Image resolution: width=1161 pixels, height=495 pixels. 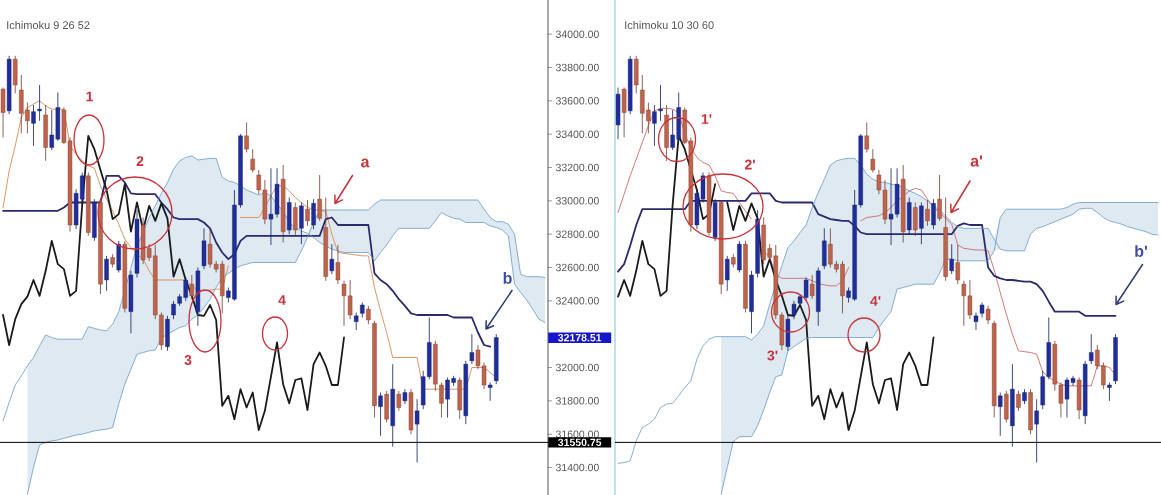 What do you see at coordinates (875, 301) in the screenshot?
I see `annotation: 4'` at bounding box center [875, 301].